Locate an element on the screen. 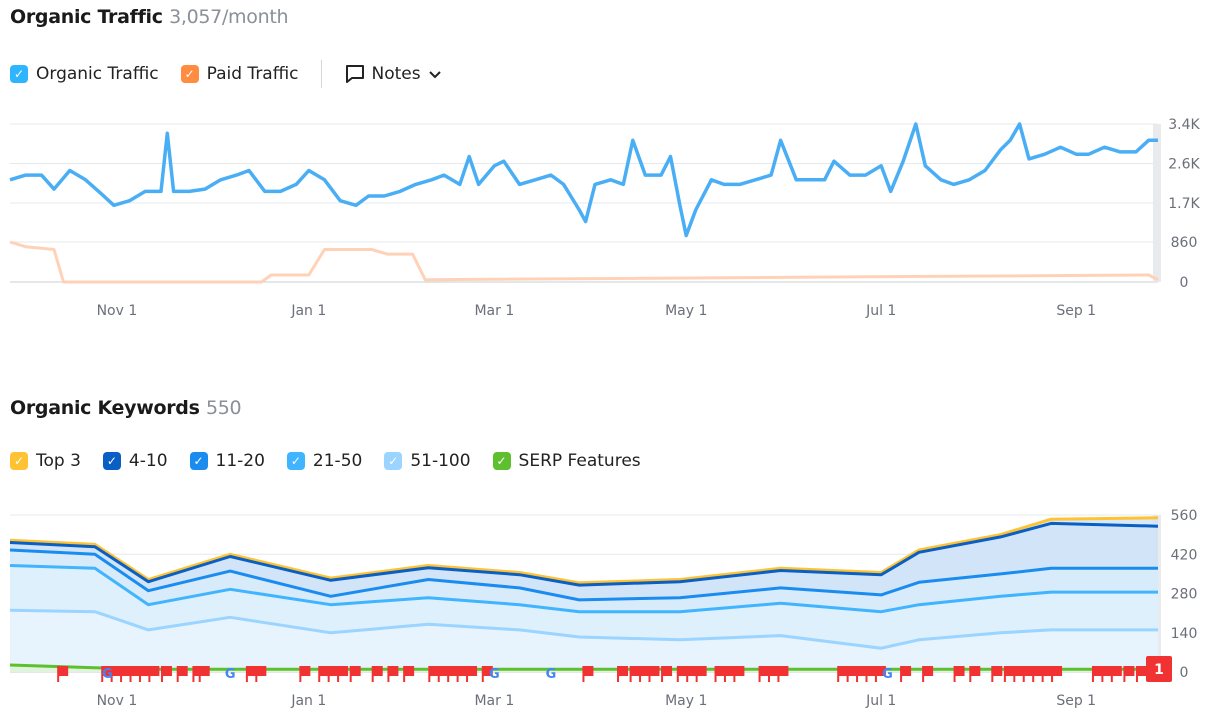  legend-paid-traffic: ✓ Paid Traffic is located at coordinates (239, 74).